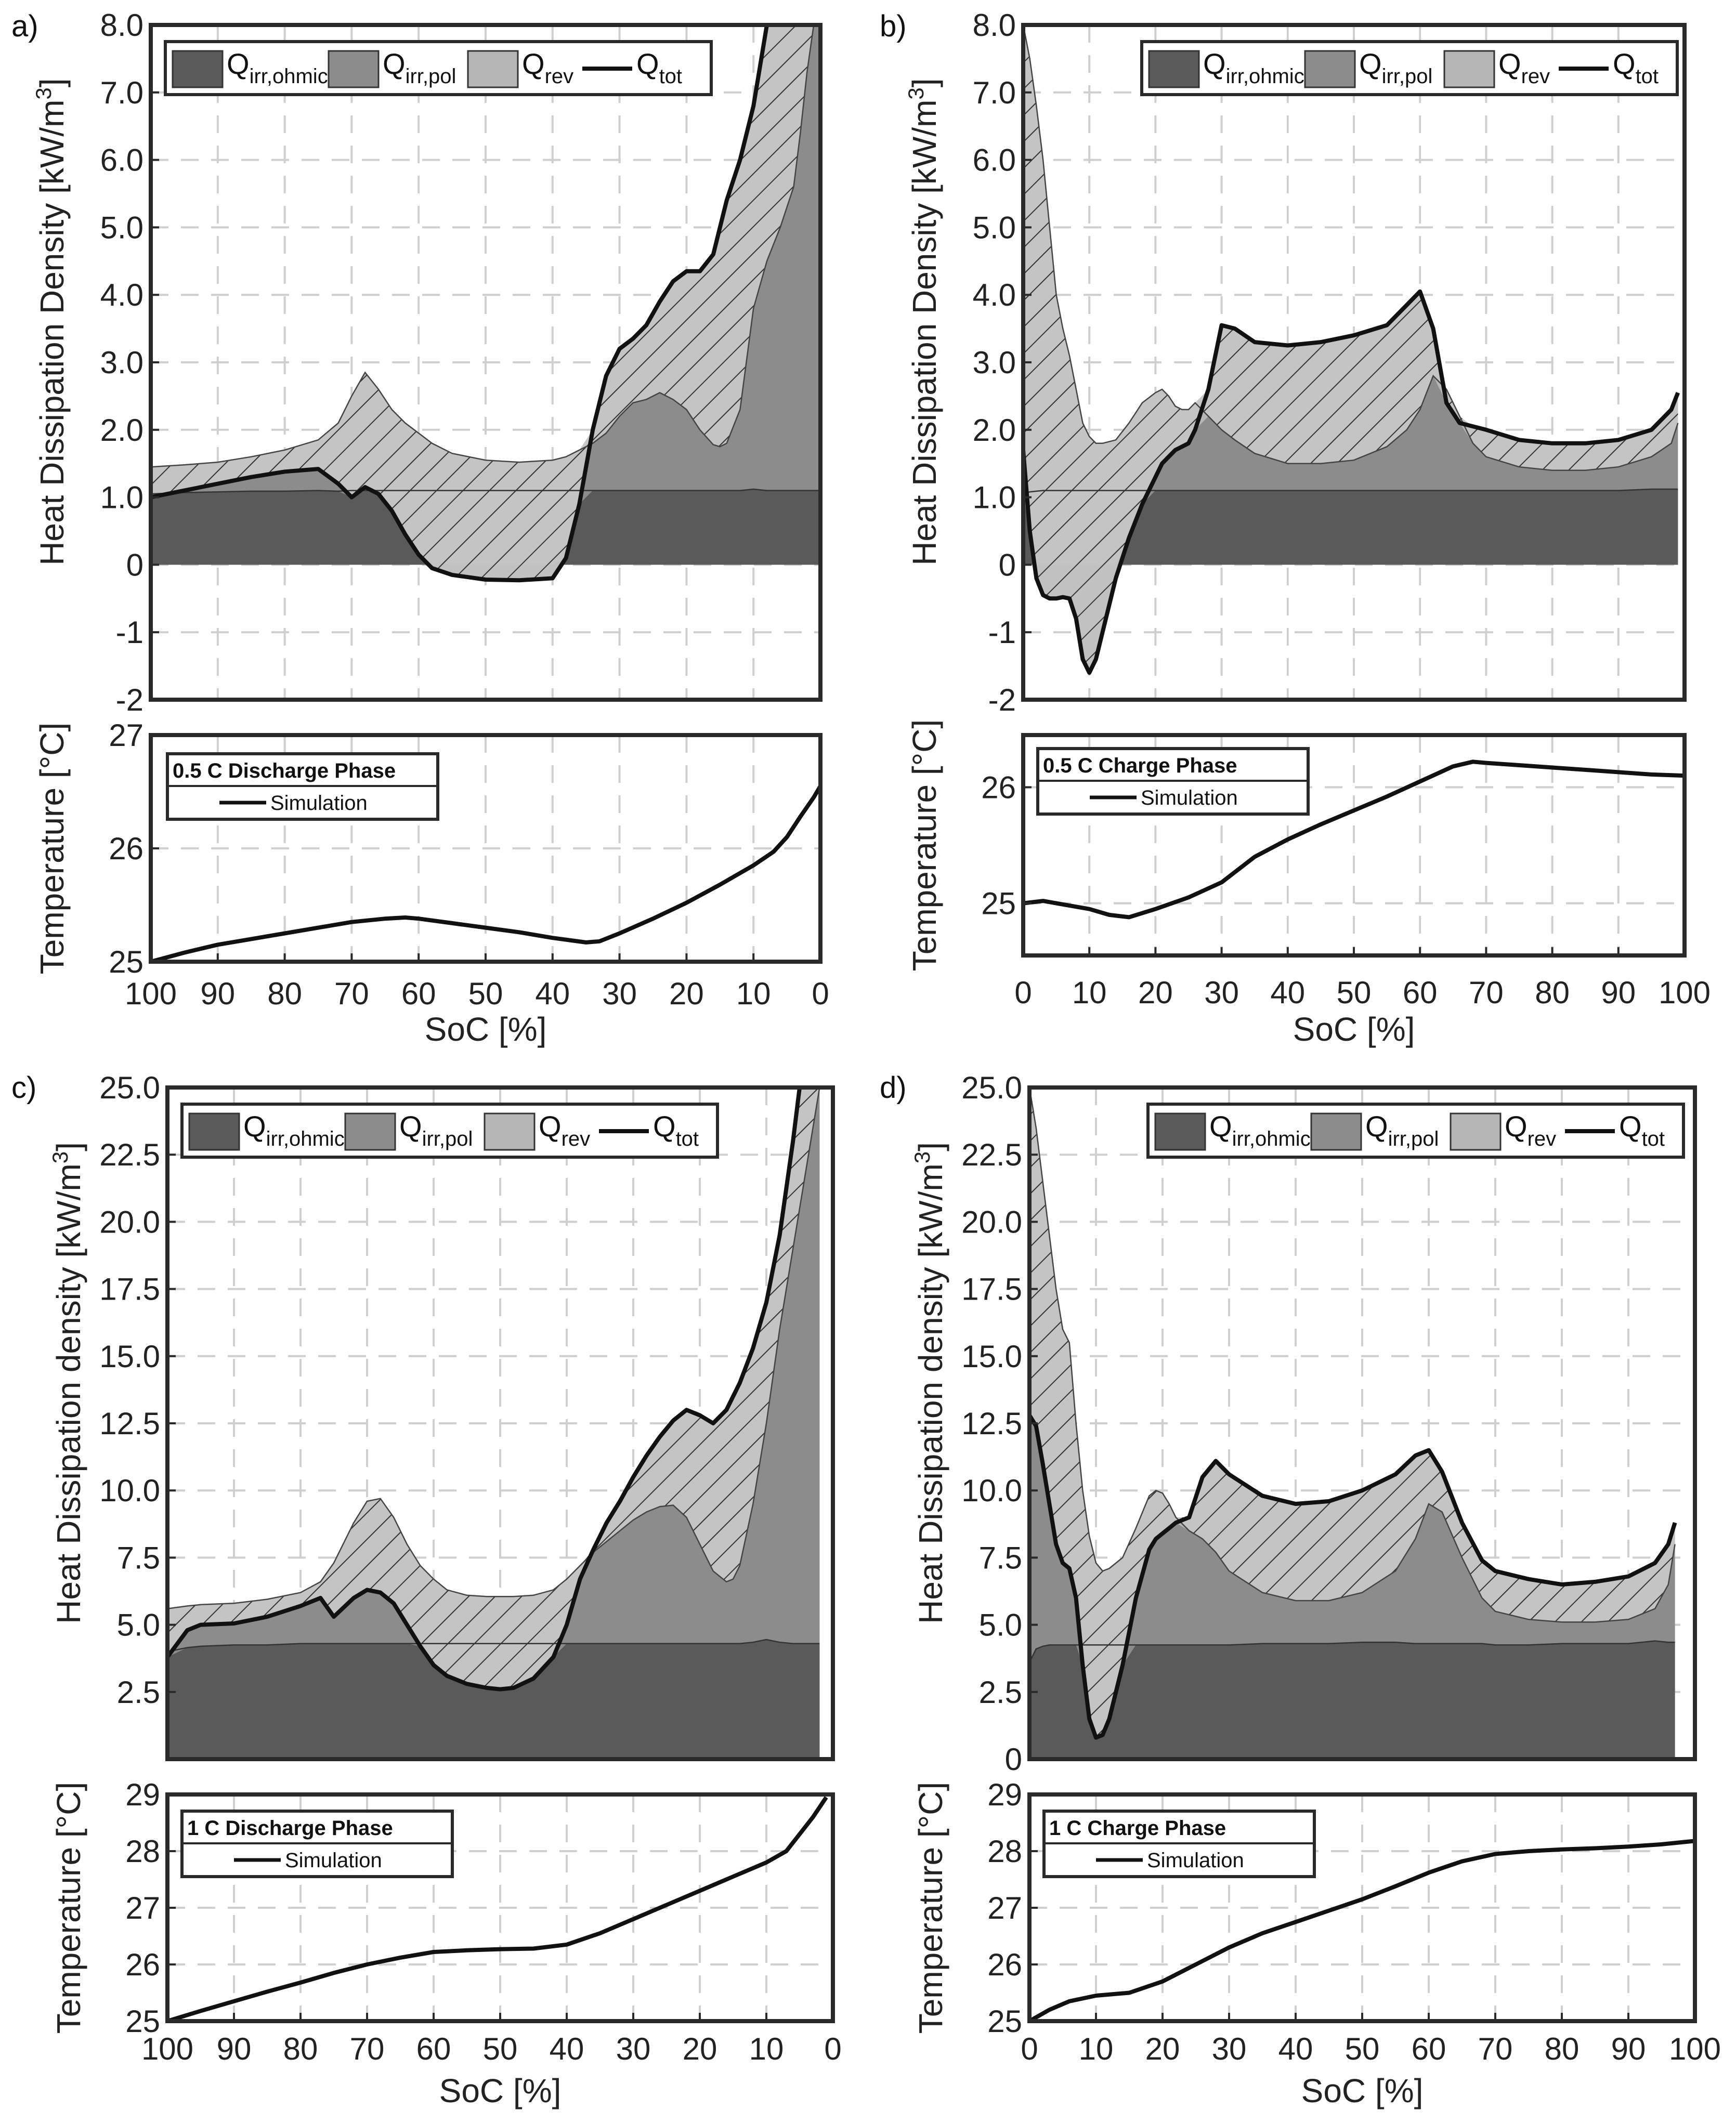  I want to click on heat-ytick-label: 2.5, so click(1000, 1693).